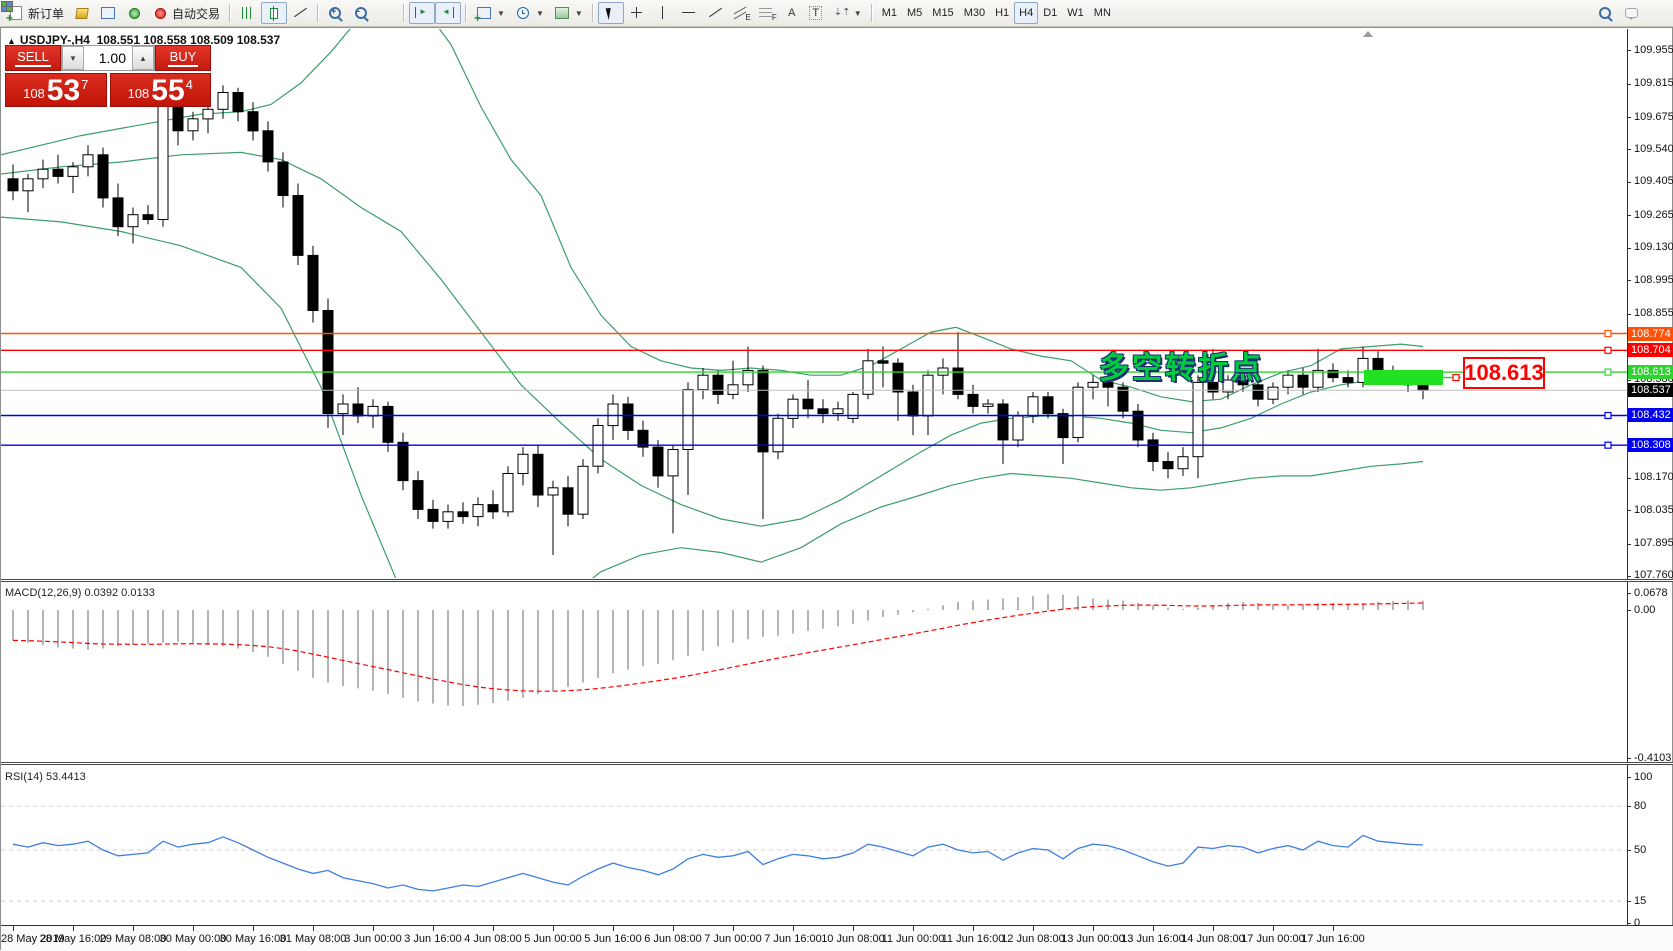 This screenshot has height=951, width=1673. I want to click on timeframe-button-H4: H4, so click(1026, 13).